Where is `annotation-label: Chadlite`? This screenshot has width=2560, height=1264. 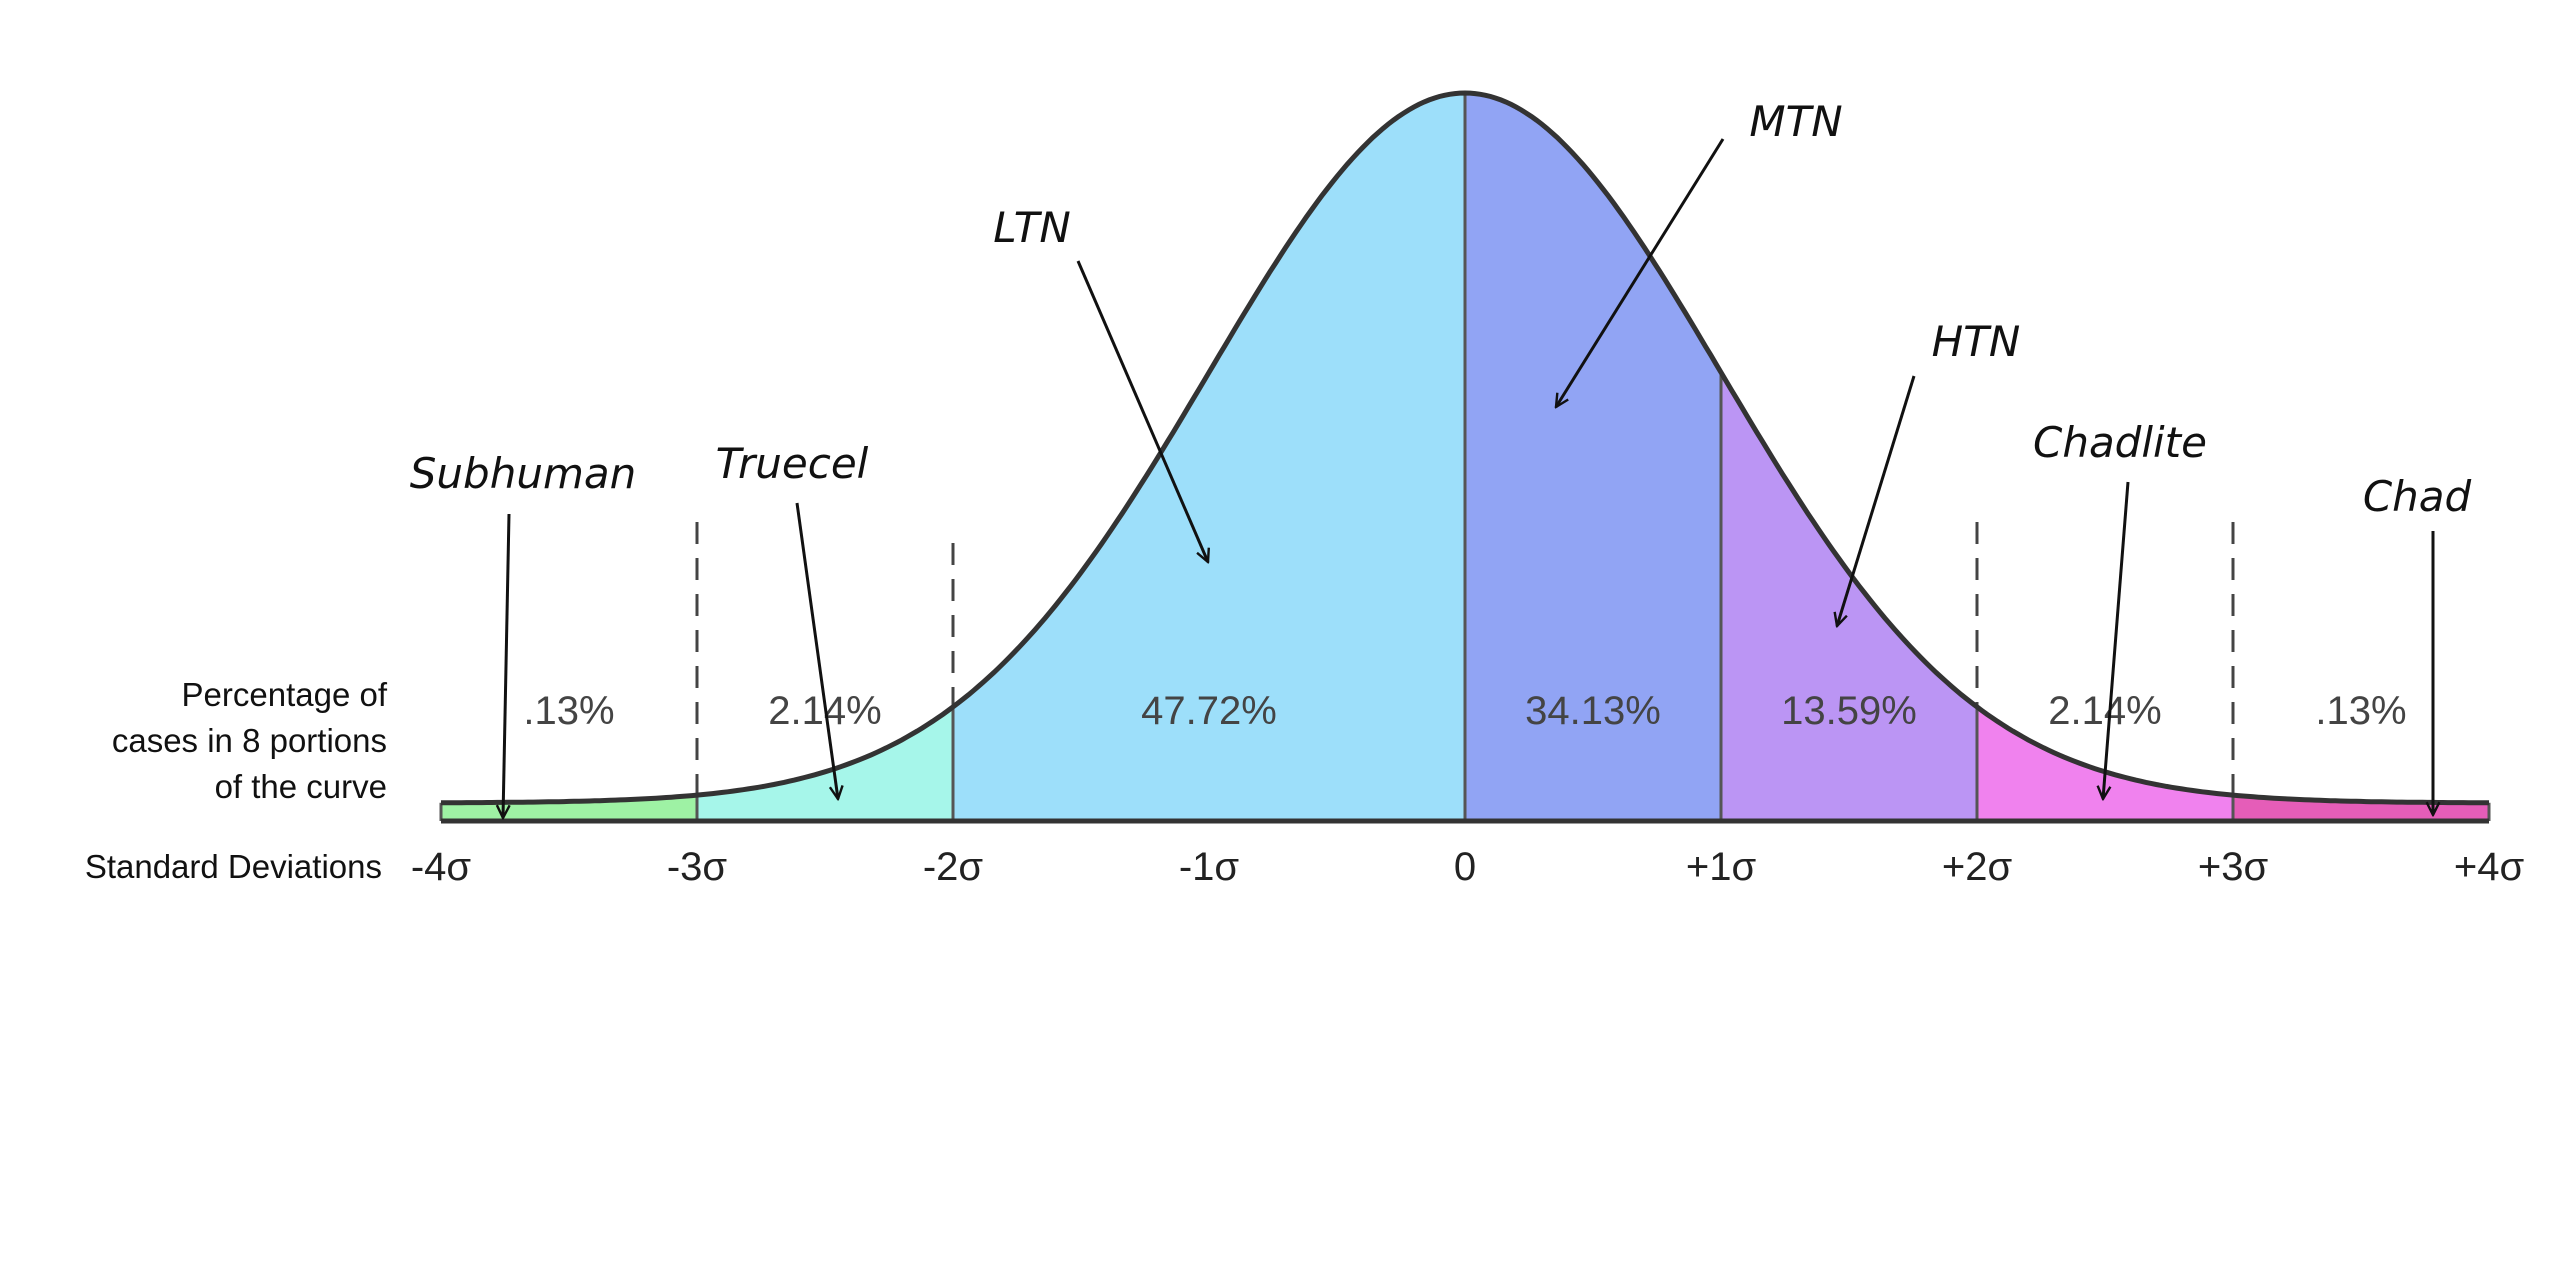
annotation-label: Chadlite is located at coordinates (2120, 442).